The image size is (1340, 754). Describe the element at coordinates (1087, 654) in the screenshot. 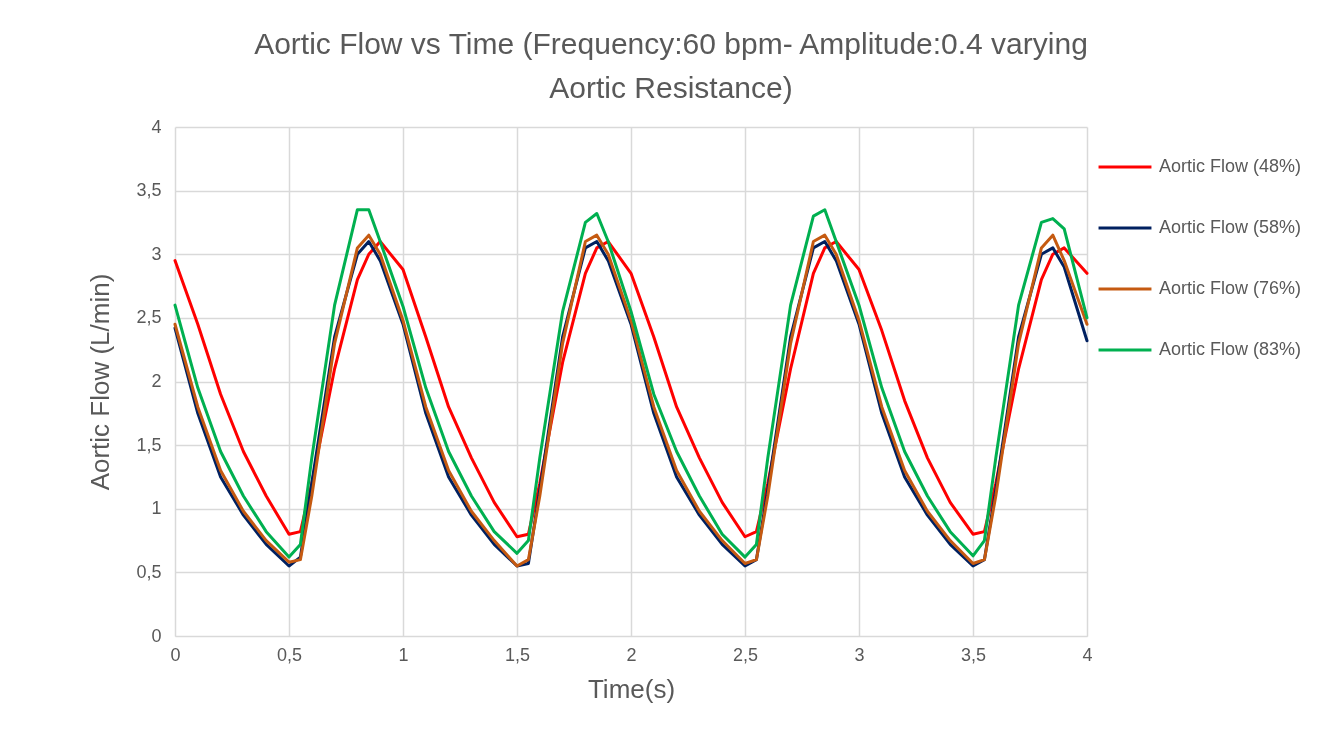

I see `x-tick-label: 4` at that location.